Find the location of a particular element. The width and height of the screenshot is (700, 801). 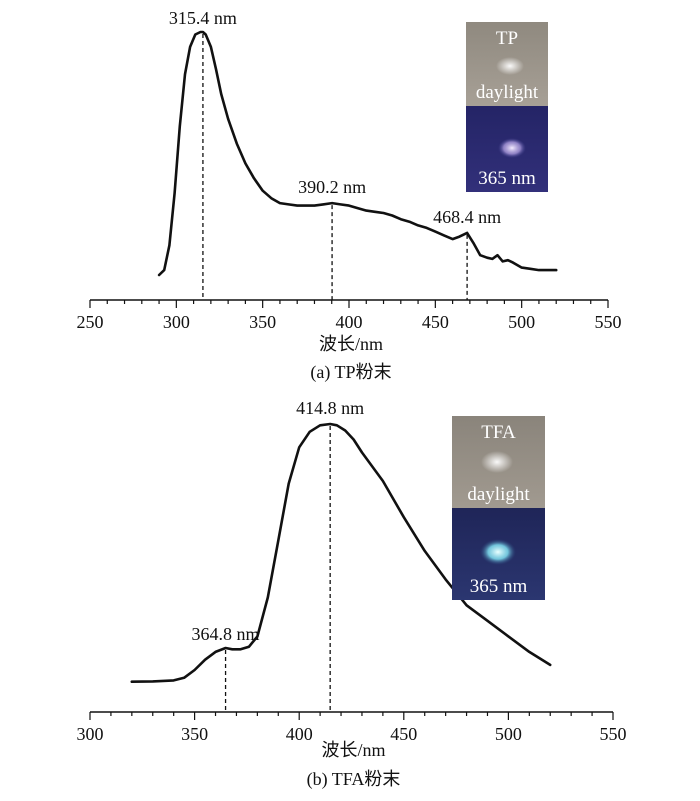

inset-sample-label: TFA is located at coordinates (498, 432).